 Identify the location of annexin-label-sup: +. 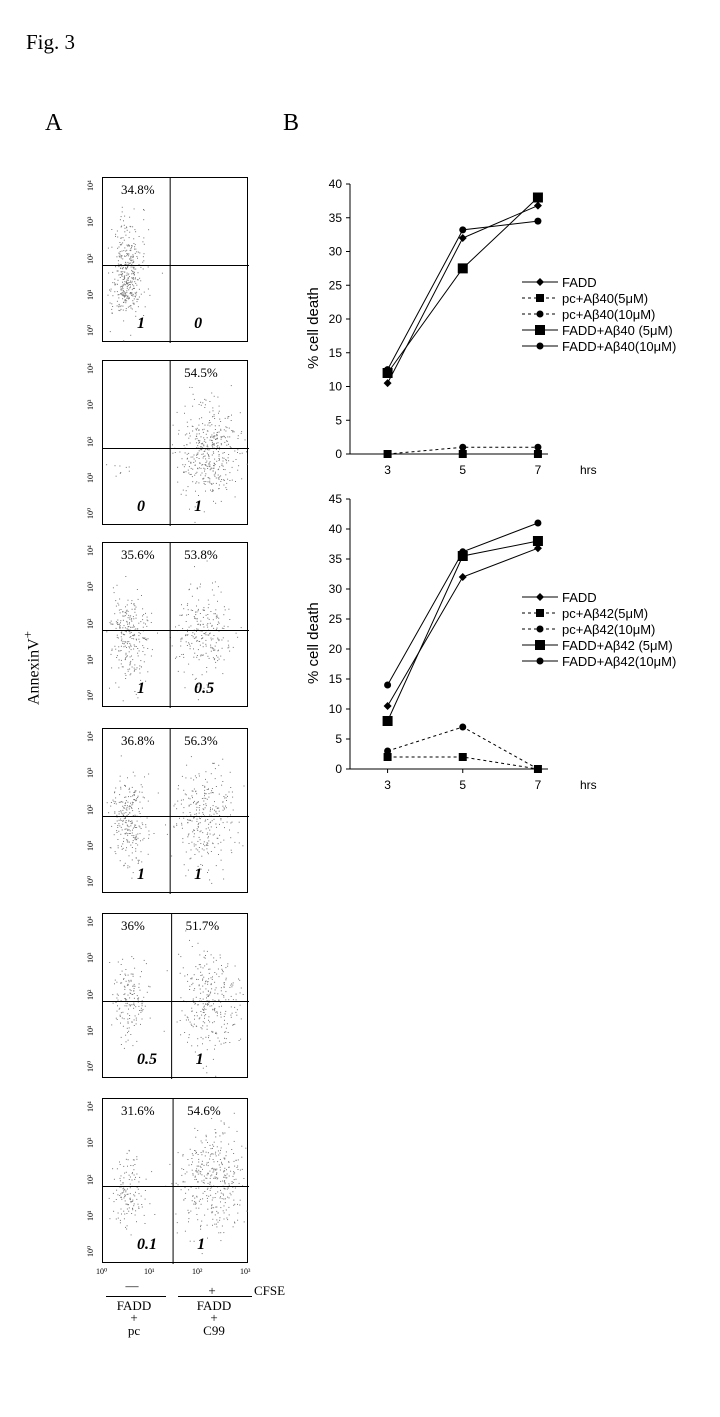
(27, 635).